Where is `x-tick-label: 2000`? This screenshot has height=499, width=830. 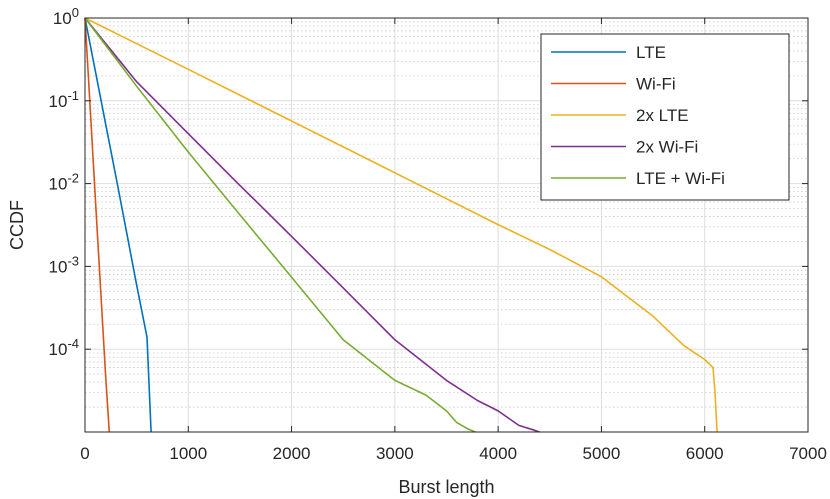 x-tick-label: 2000 is located at coordinates (292, 453).